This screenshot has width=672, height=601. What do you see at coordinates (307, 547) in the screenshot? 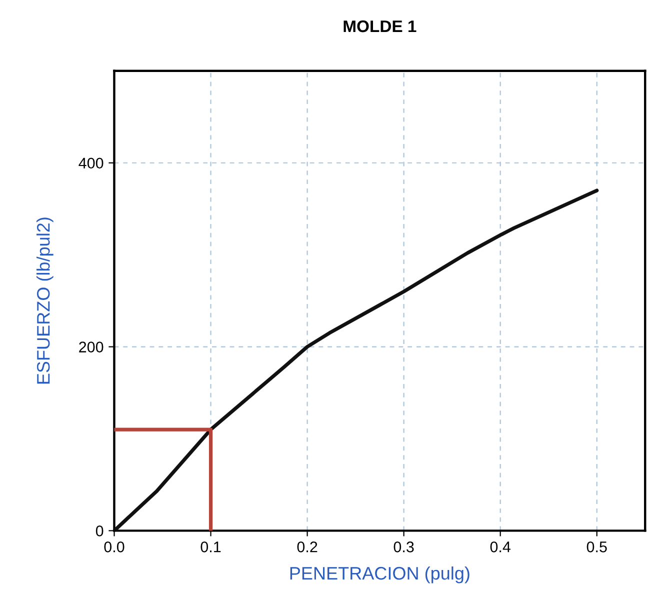
I see `x-tick-label: 0.2` at bounding box center [307, 547].